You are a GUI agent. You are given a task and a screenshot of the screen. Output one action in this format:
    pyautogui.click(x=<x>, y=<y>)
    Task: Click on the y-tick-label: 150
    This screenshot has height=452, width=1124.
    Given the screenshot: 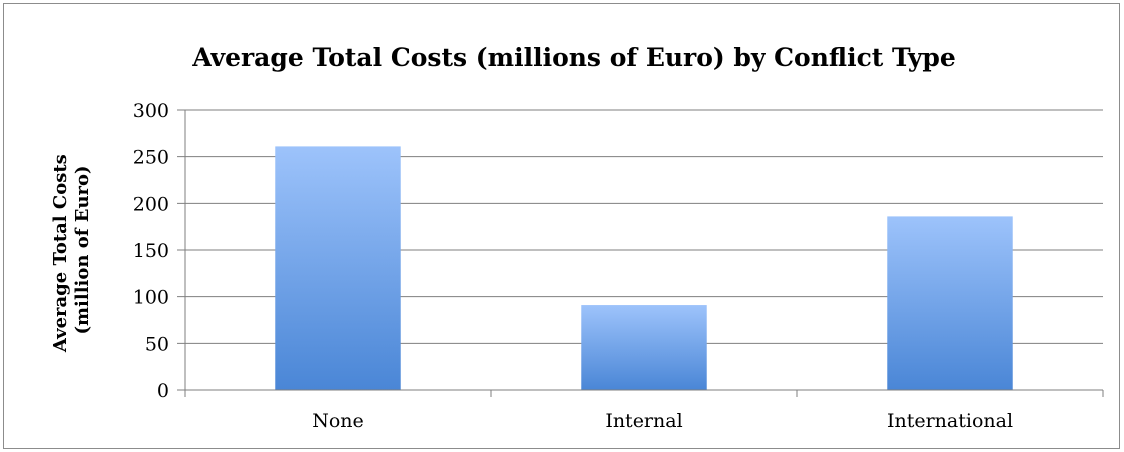 What is the action you would take?
    pyautogui.click(x=151, y=251)
    